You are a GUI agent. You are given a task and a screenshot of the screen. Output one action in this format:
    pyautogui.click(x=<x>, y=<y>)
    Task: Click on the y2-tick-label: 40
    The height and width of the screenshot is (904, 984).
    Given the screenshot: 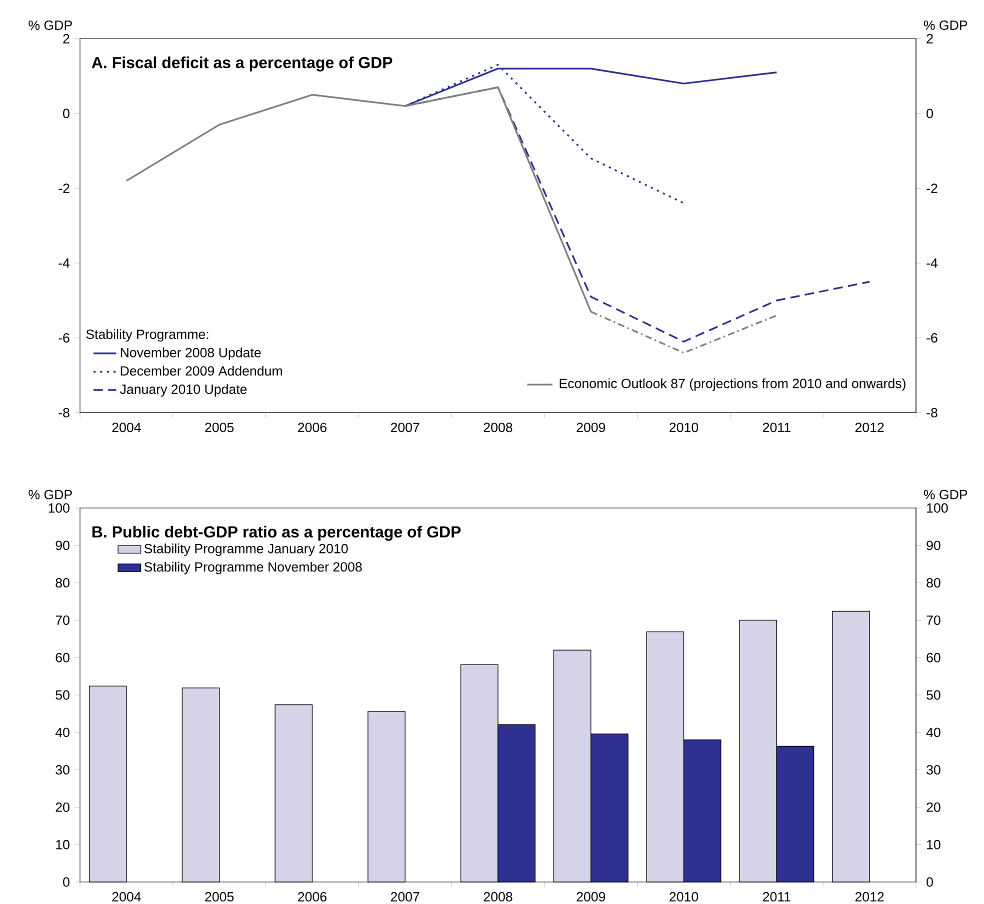 What is the action you would take?
    pyautogui.click(x=933, y=733)
    